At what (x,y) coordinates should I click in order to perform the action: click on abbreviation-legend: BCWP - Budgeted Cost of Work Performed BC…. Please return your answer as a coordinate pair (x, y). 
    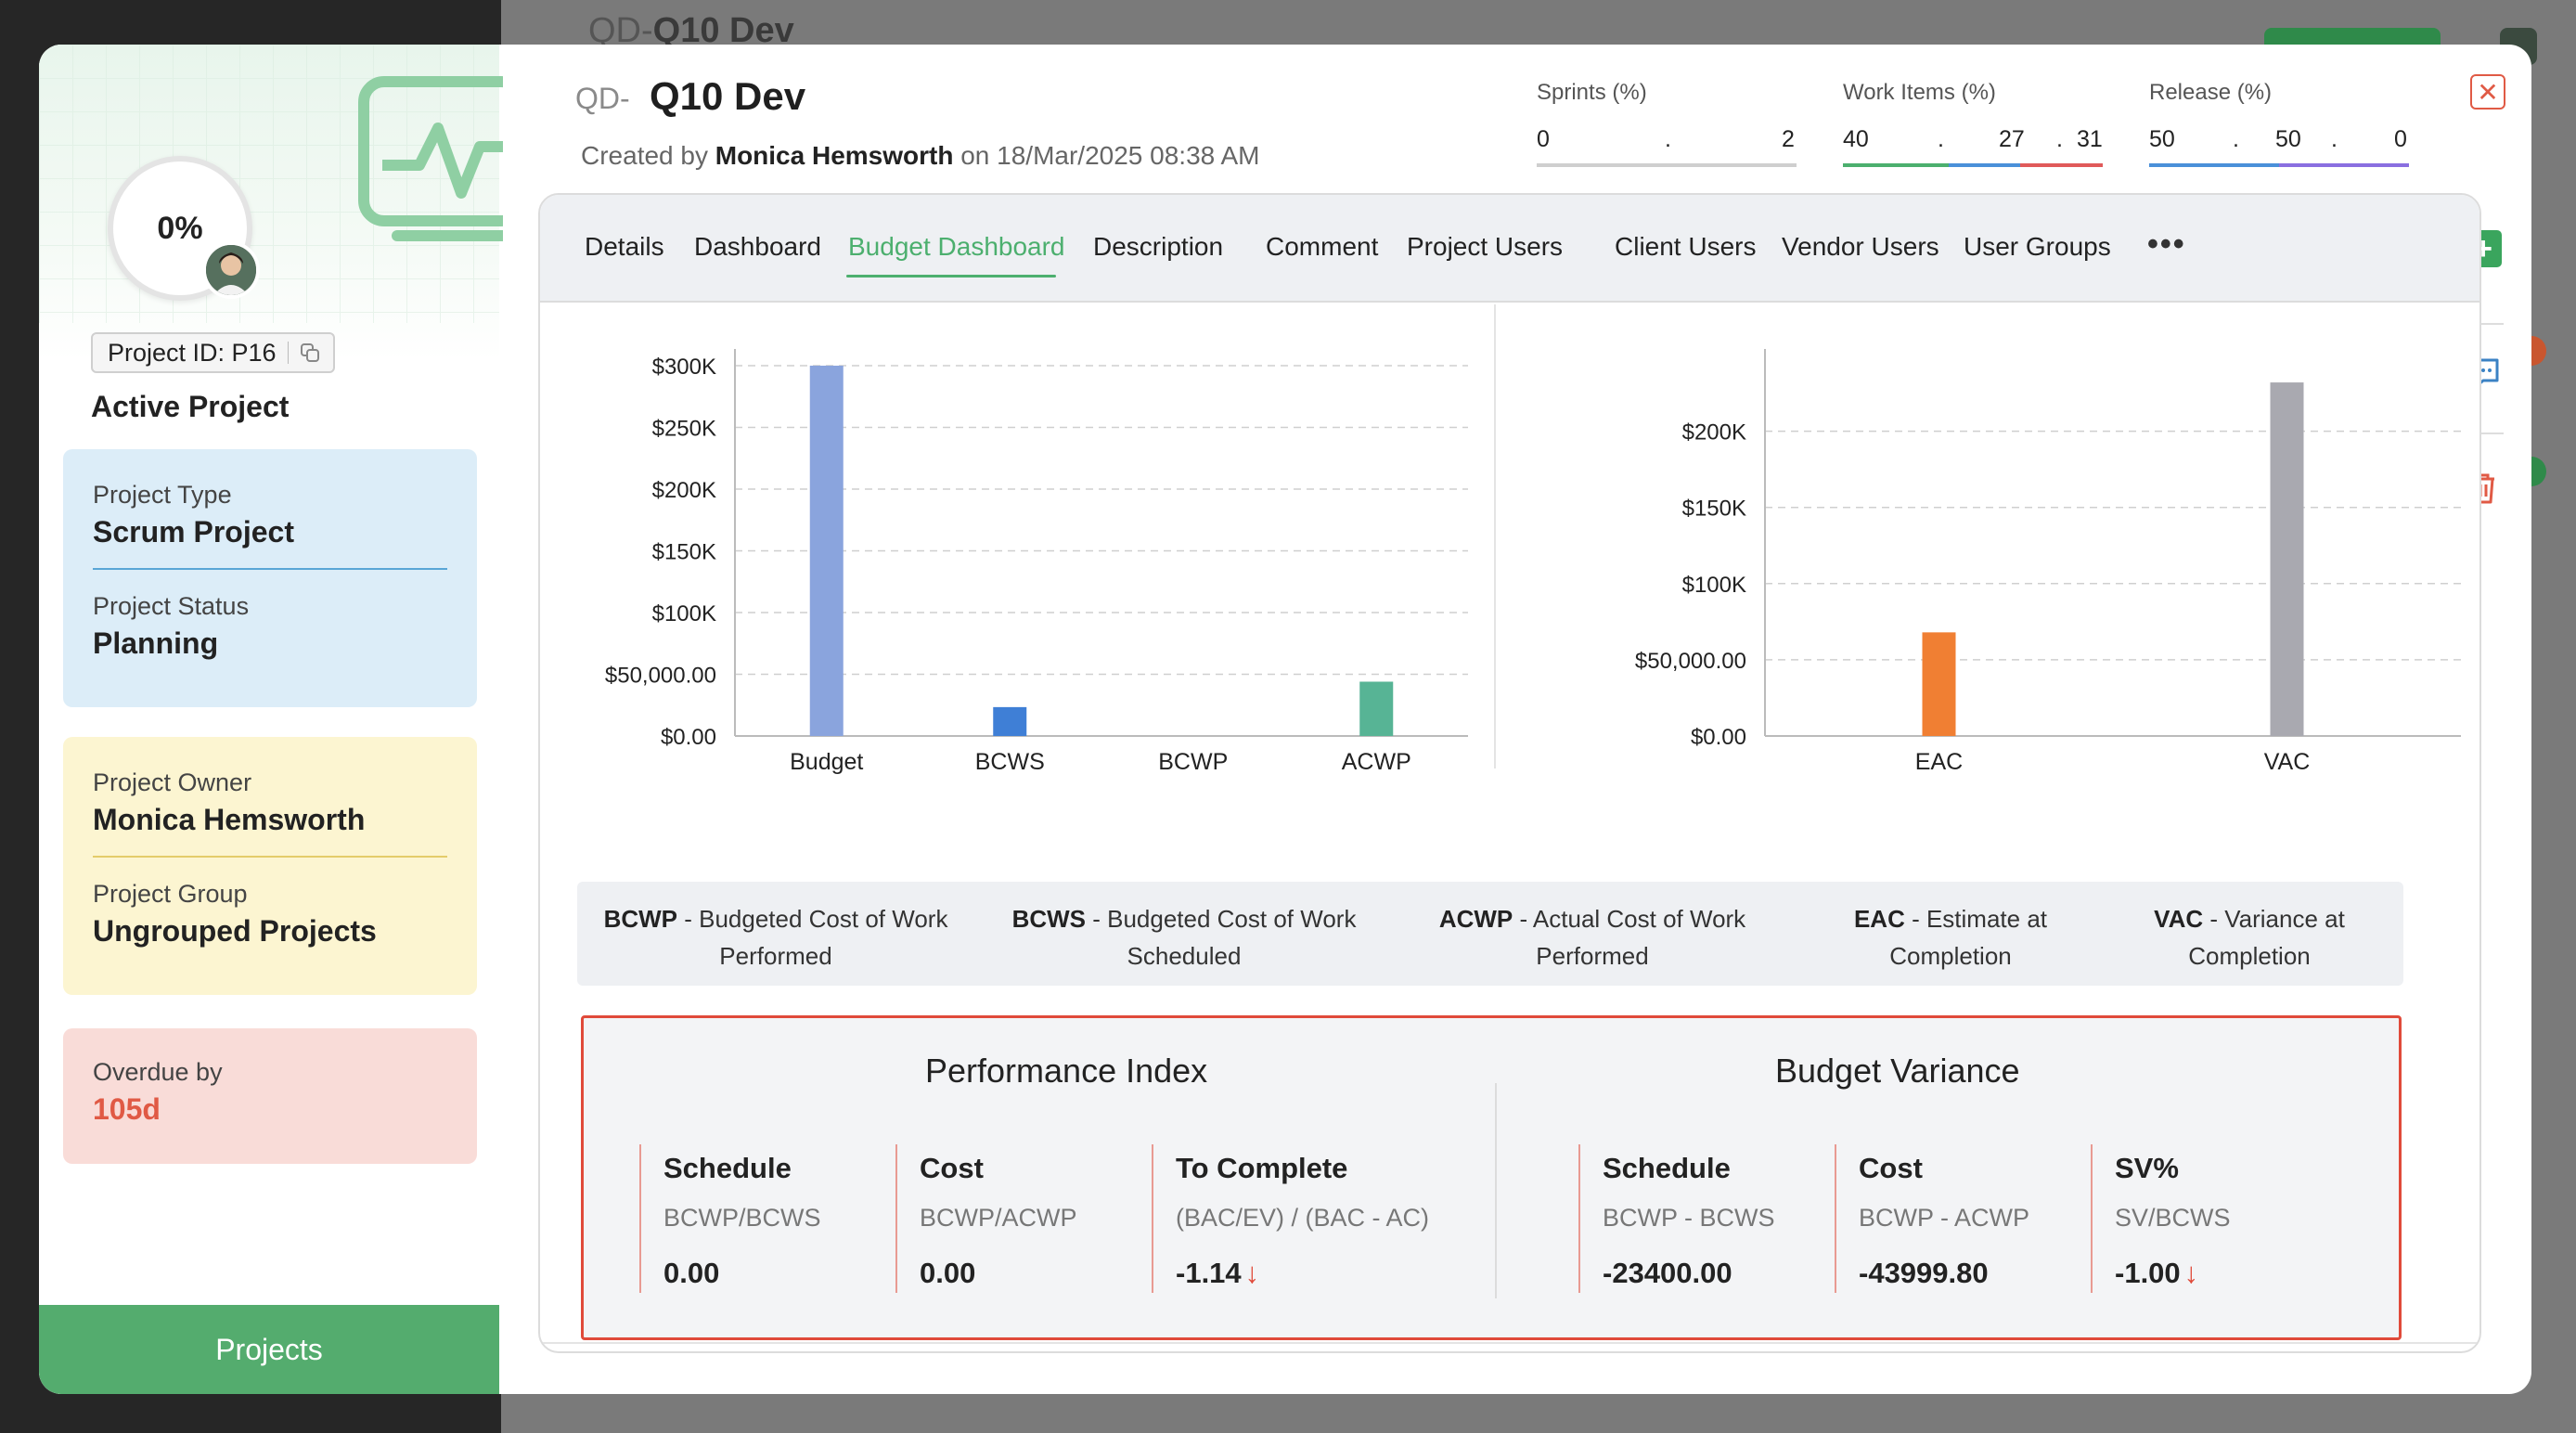
    Looking at the image, I should click on (1490, 934).